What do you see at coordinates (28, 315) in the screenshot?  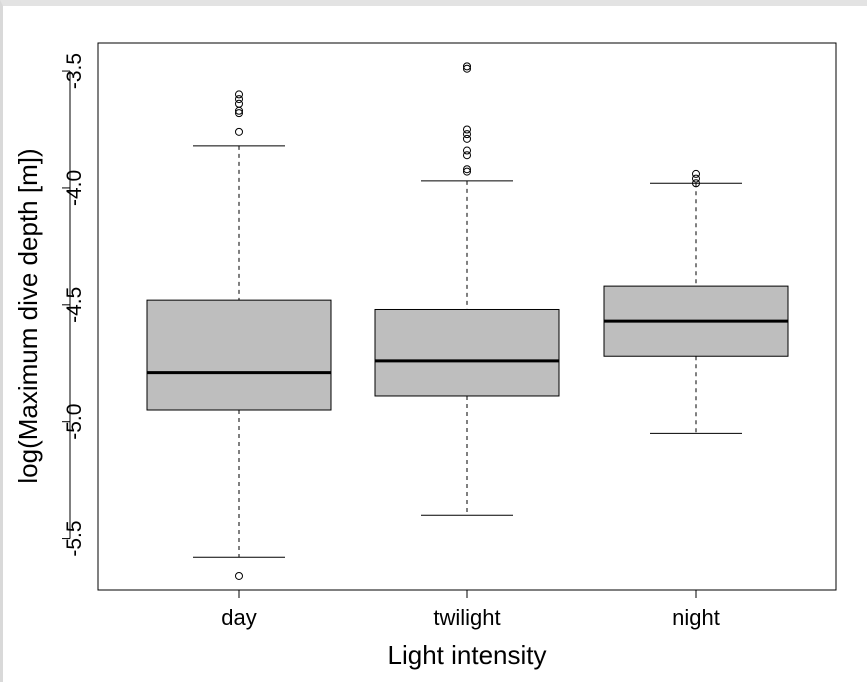 I see `y-axis-label: log(Maximum dive depth [m])` at bounding box center [28, 315].